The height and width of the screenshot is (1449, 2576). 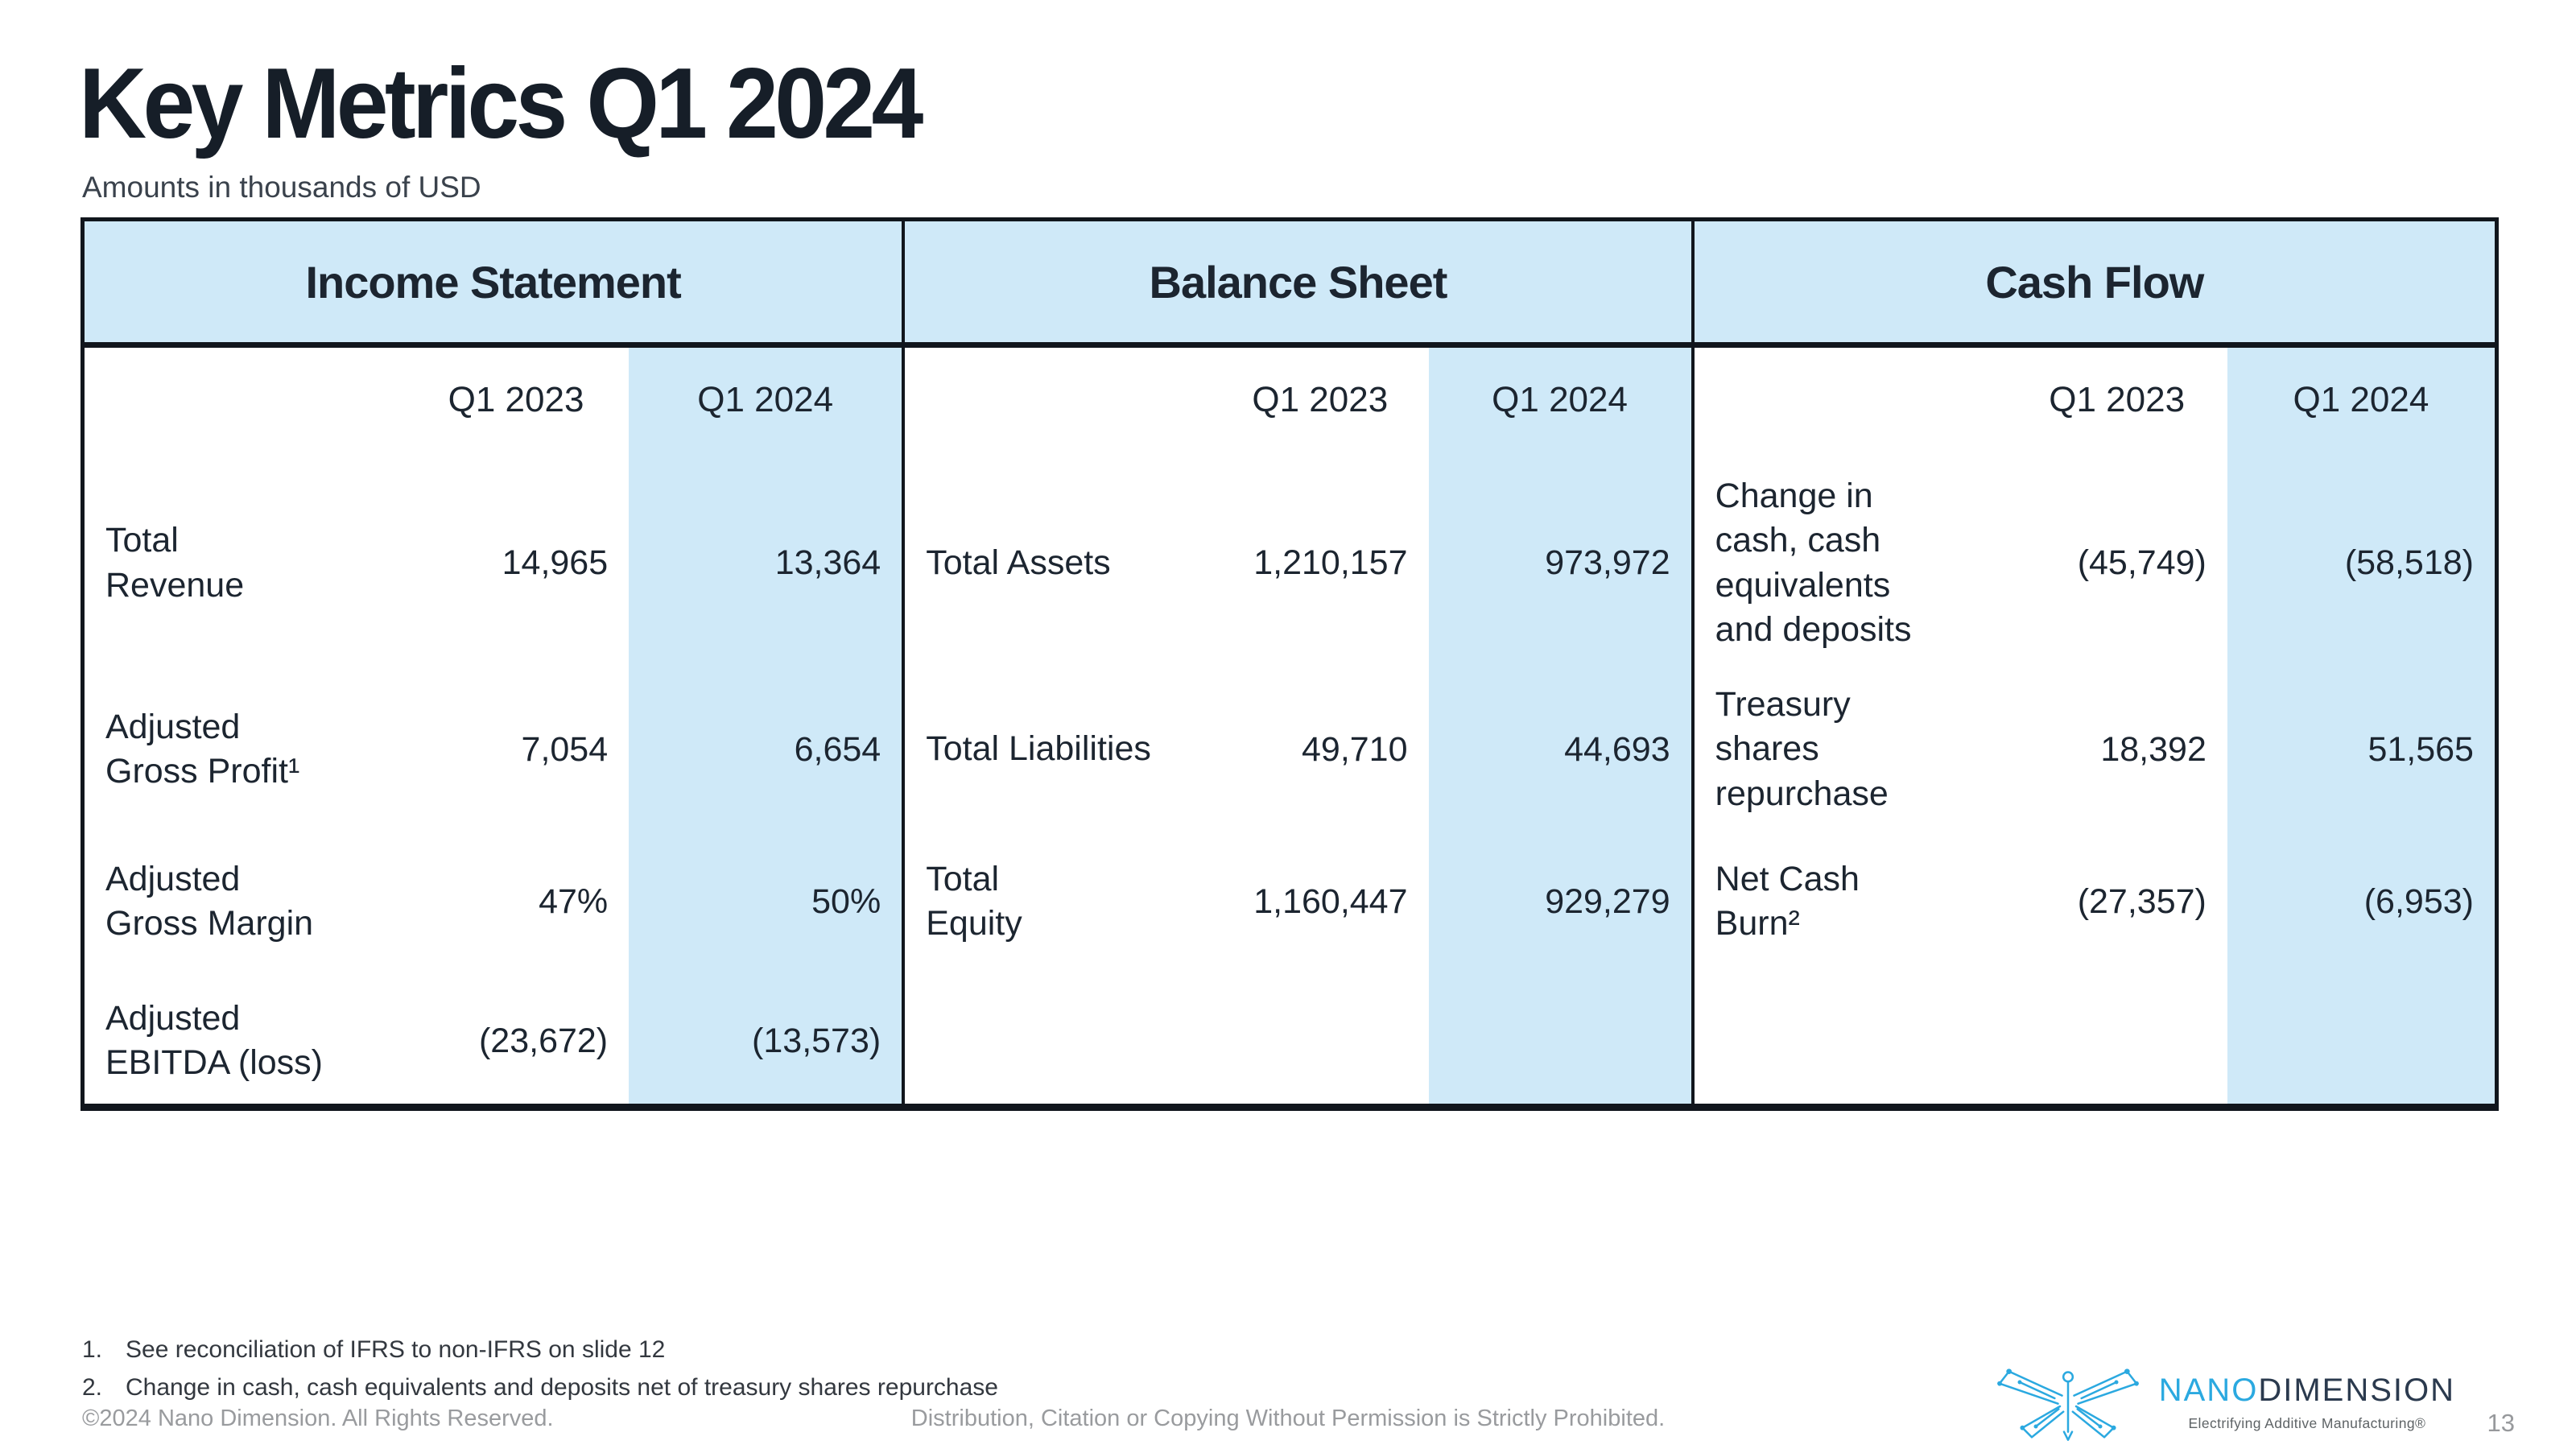 What do you see at coordinates (1038, 749) in the screenshot?
I see `row-label: Total Liabilities` at bounding box center [1038, 749].